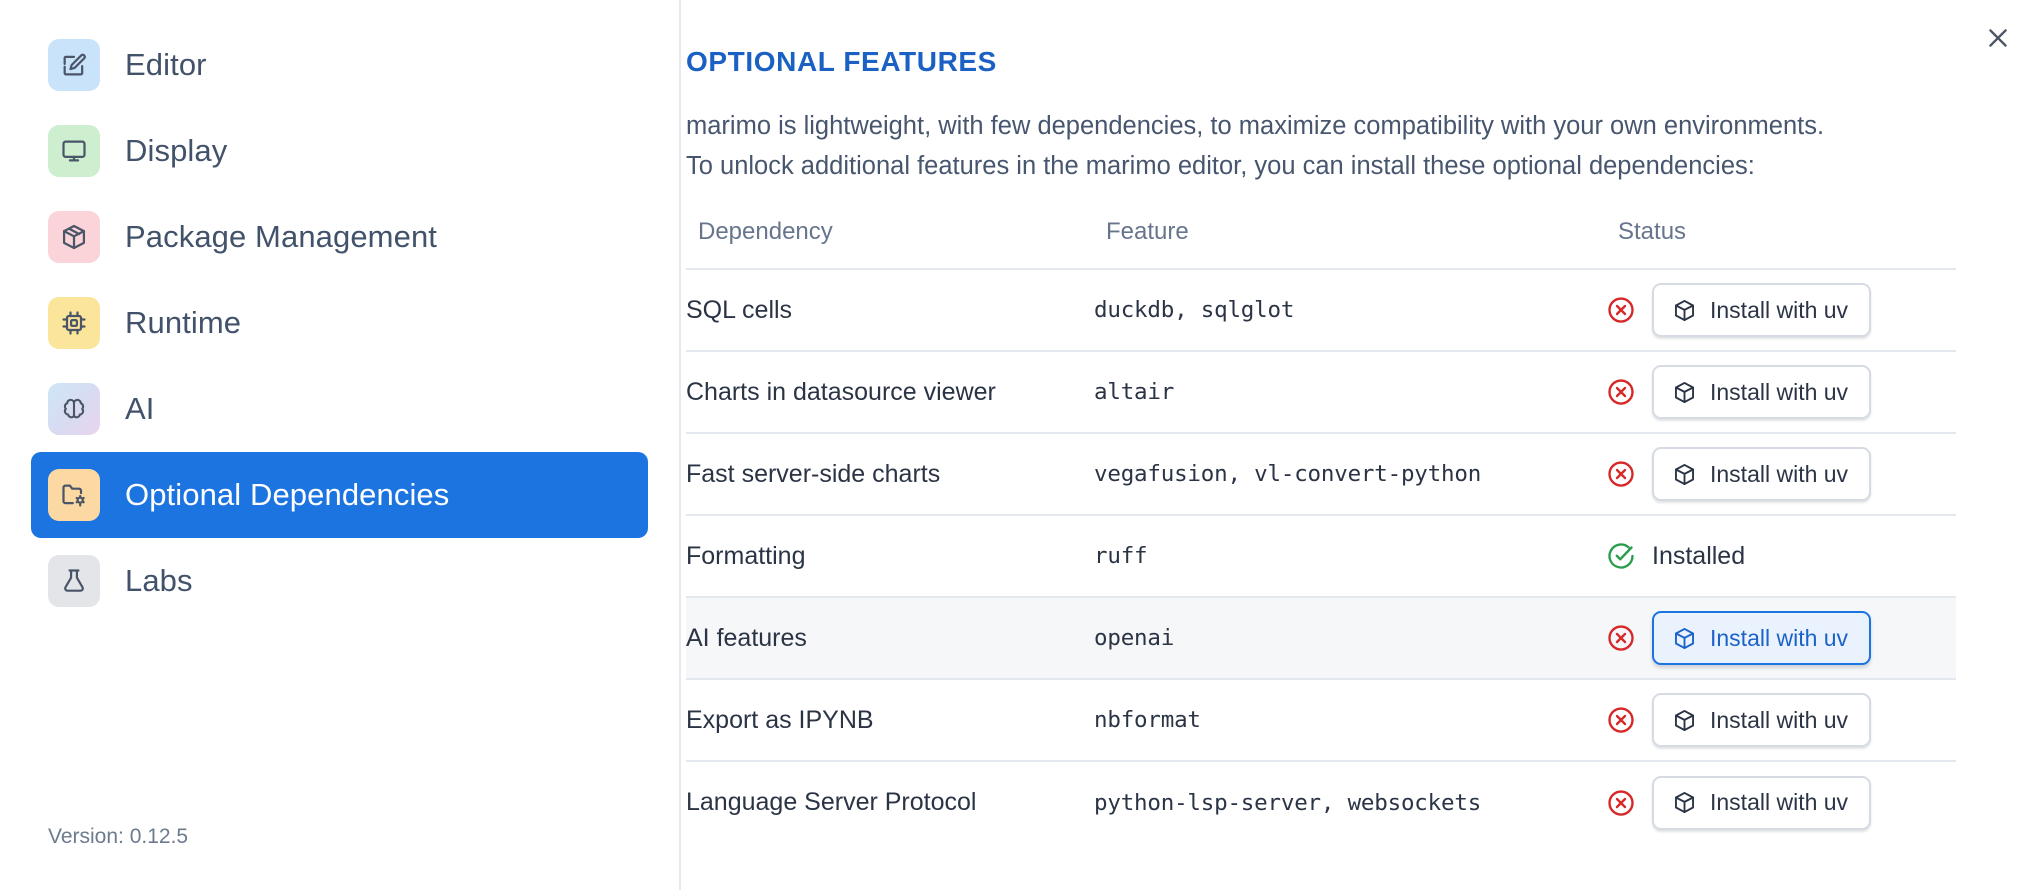 This screenshot has width=2042, height=890. What do you see at coordinates (890, 392) in the screenshot?
I see `cell-dependency: Charts in datasource viewer` at bounding box center [890, 392].